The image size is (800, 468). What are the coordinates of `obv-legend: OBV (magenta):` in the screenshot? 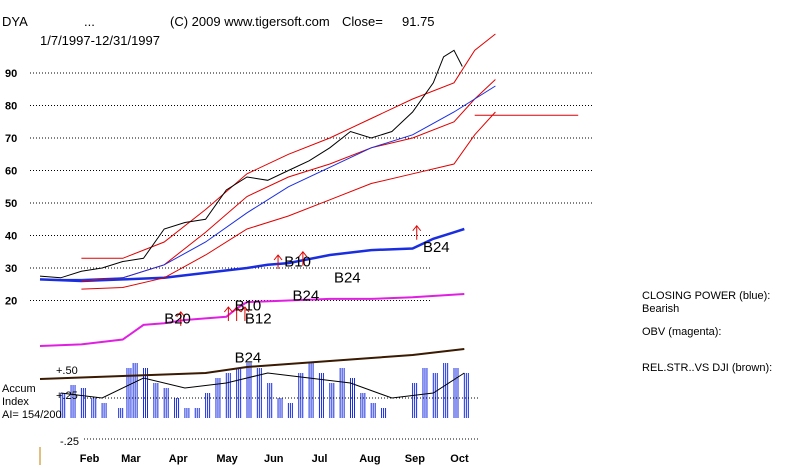 It's located at (681, 332).